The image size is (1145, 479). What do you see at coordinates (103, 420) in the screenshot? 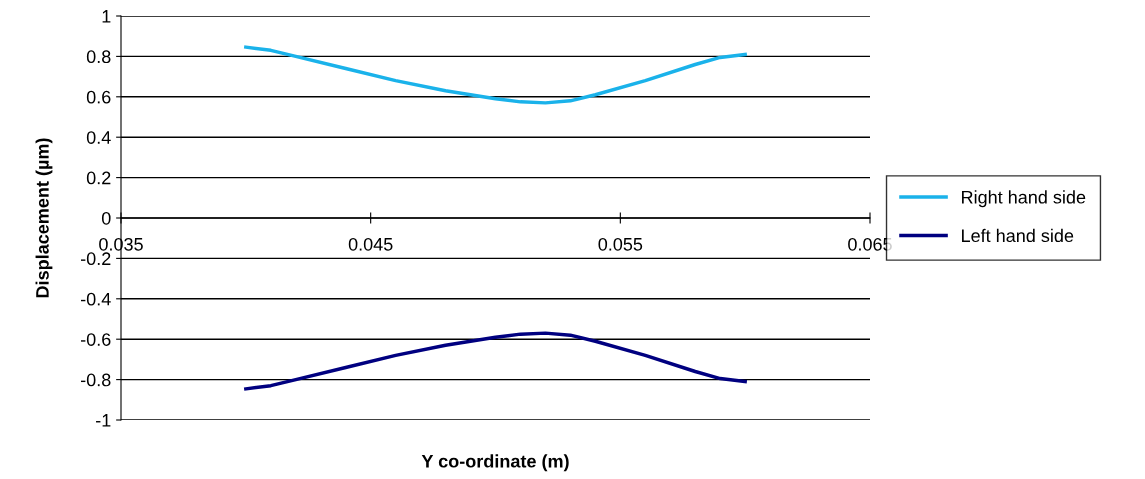
I see `y-tick-label: -1` at bounding box center [103, 420].